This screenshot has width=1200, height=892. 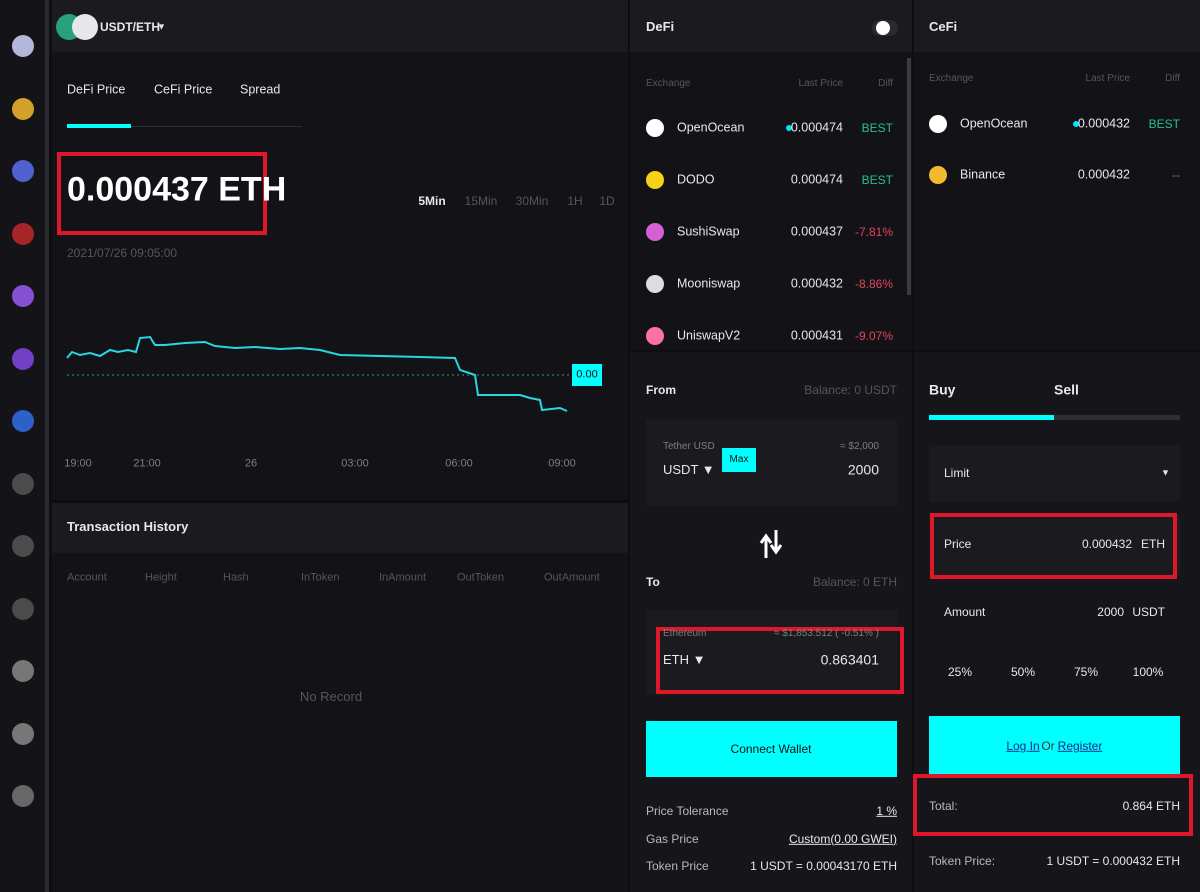 What do you see at coordinates (183, 89) in the screenshot?
I see `price-tab: CeFi Price` at bounding box center [183, 89].